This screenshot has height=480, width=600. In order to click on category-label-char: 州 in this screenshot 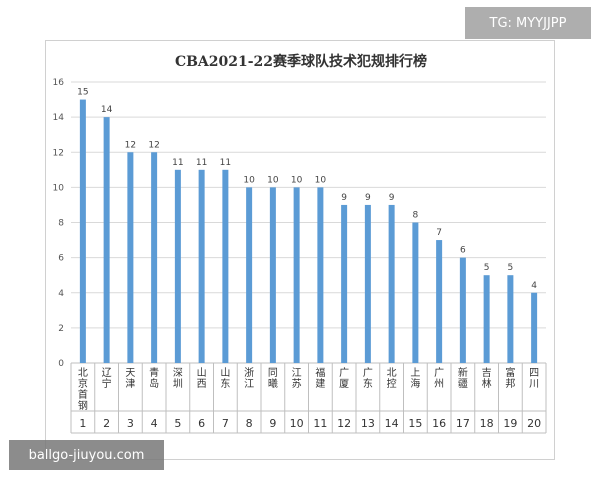, I will do `click(439, 384)`.